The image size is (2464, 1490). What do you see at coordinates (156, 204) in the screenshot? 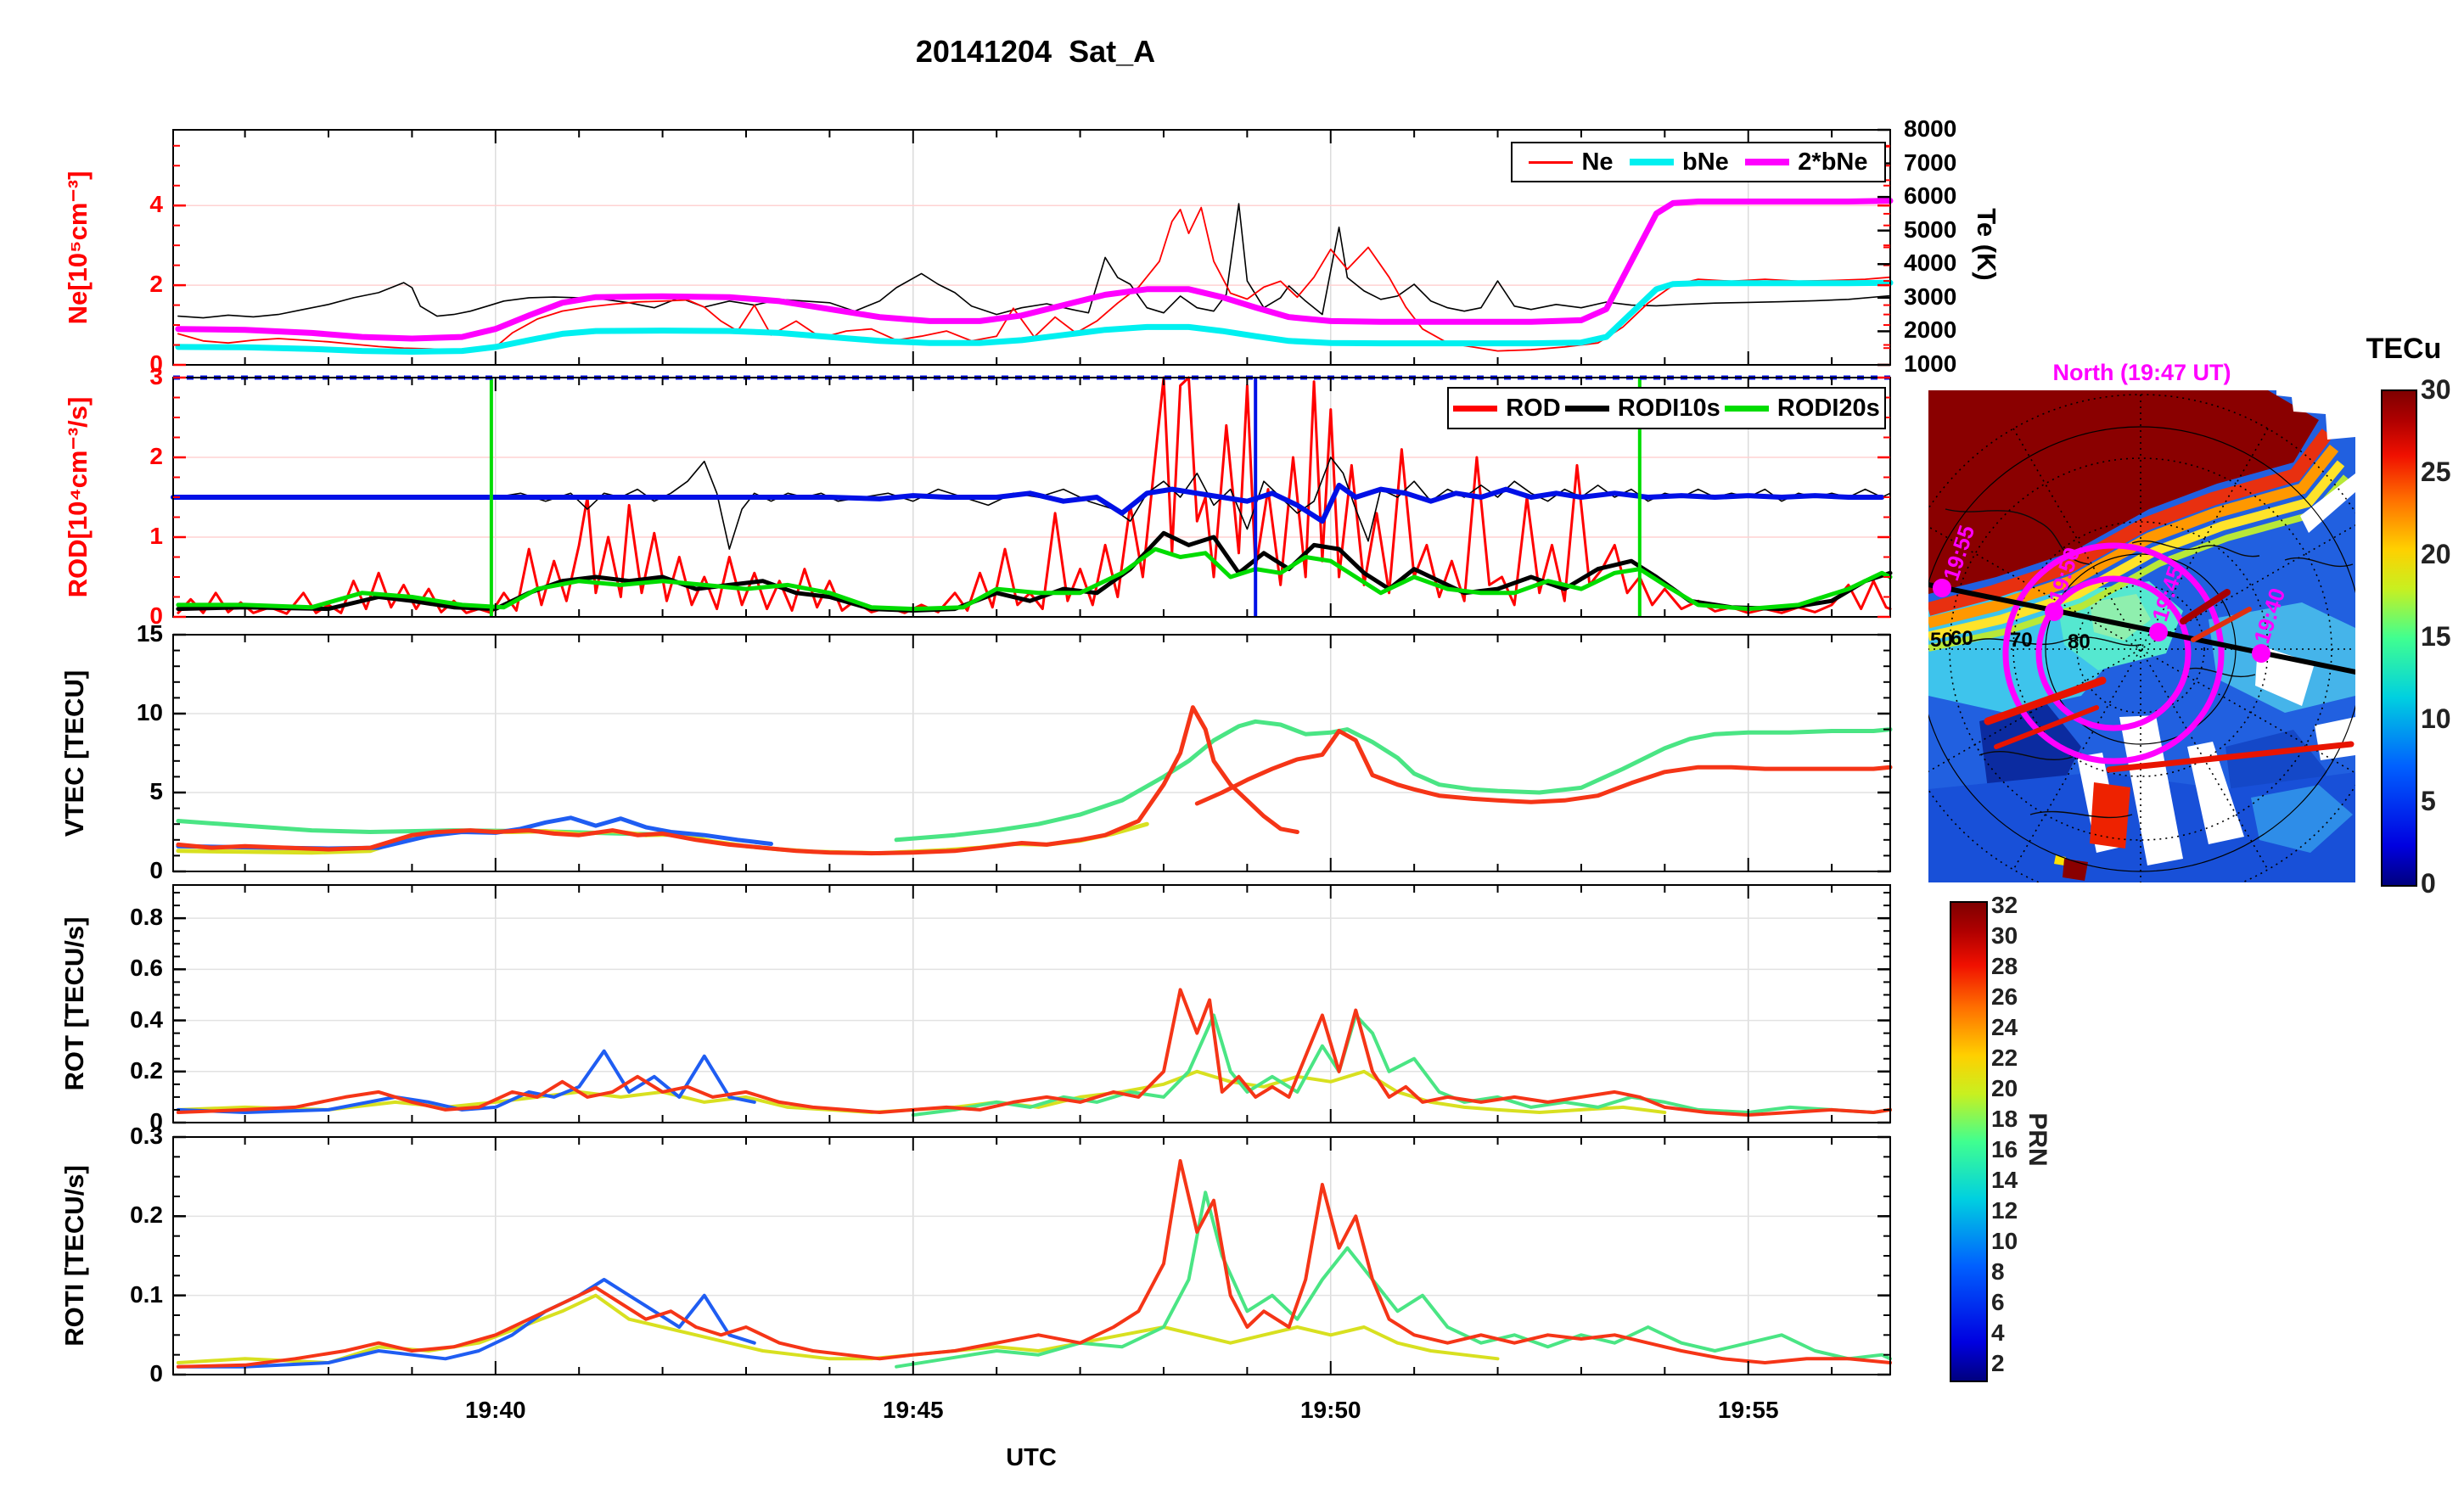
I see `ytick-p1: 4` at bounding box center [156, 204].